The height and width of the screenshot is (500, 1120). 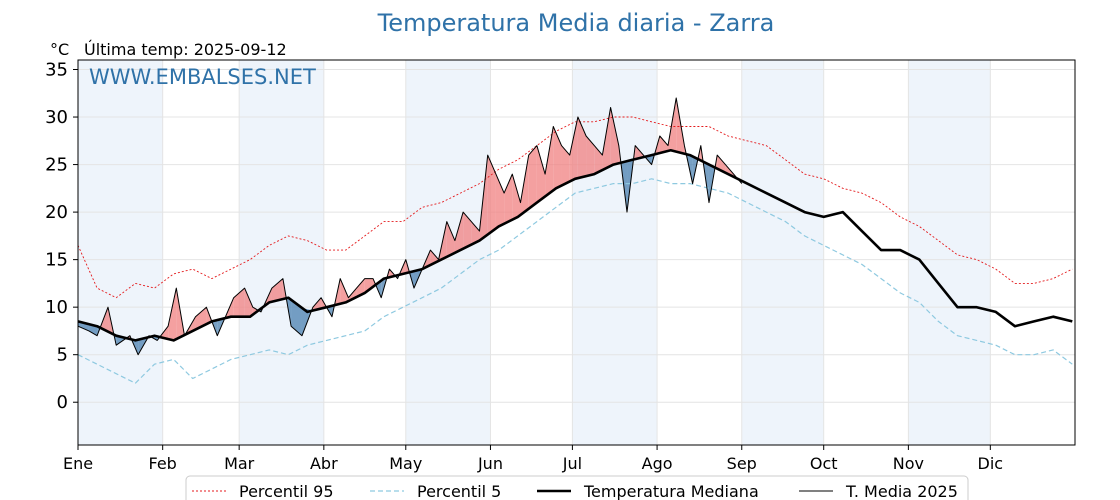 What do you see at coordinates (405, 463) in the screenshot?
I see `x-tick-label: May` at bounding box center [405, 463].